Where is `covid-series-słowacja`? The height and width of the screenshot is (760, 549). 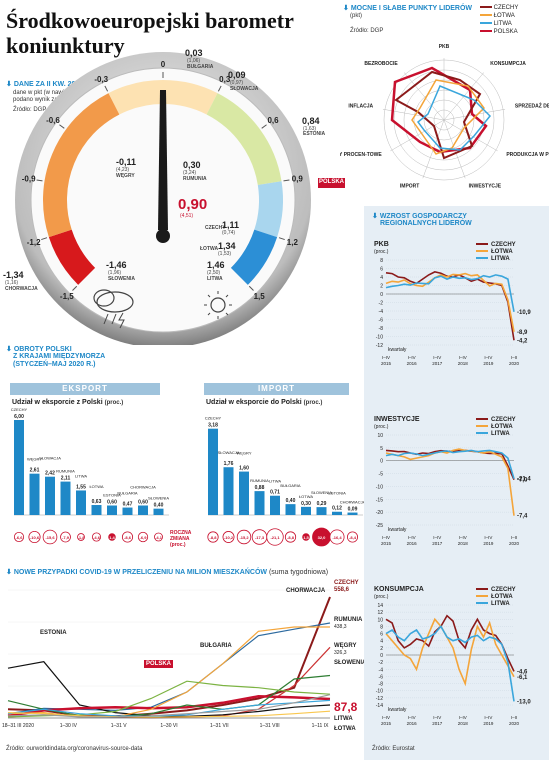
covid-series-słowacja is located at coordinates (169, 706).